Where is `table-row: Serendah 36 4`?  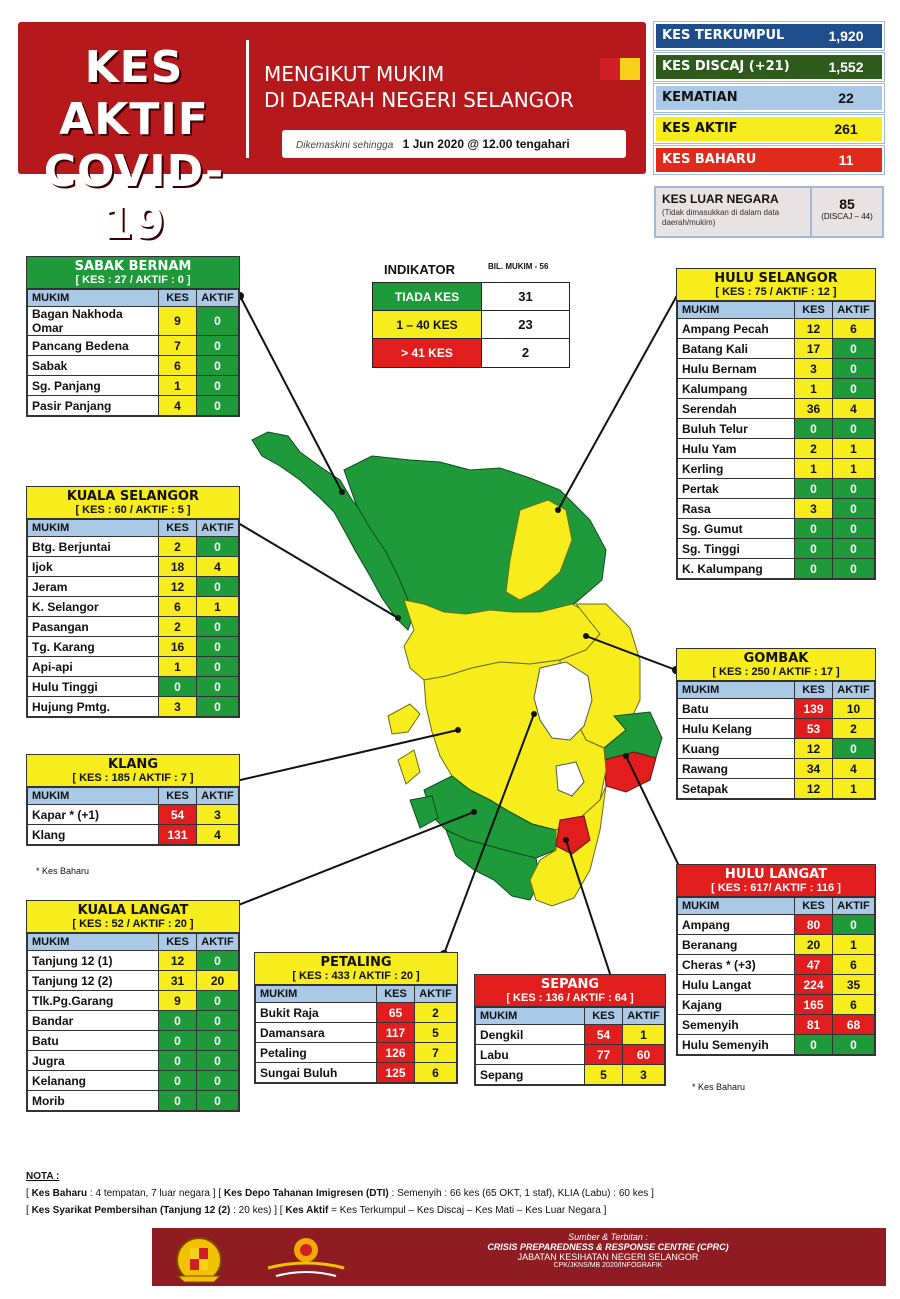 table-row: Serendah 36 4 is located at coordinates (776, 408).